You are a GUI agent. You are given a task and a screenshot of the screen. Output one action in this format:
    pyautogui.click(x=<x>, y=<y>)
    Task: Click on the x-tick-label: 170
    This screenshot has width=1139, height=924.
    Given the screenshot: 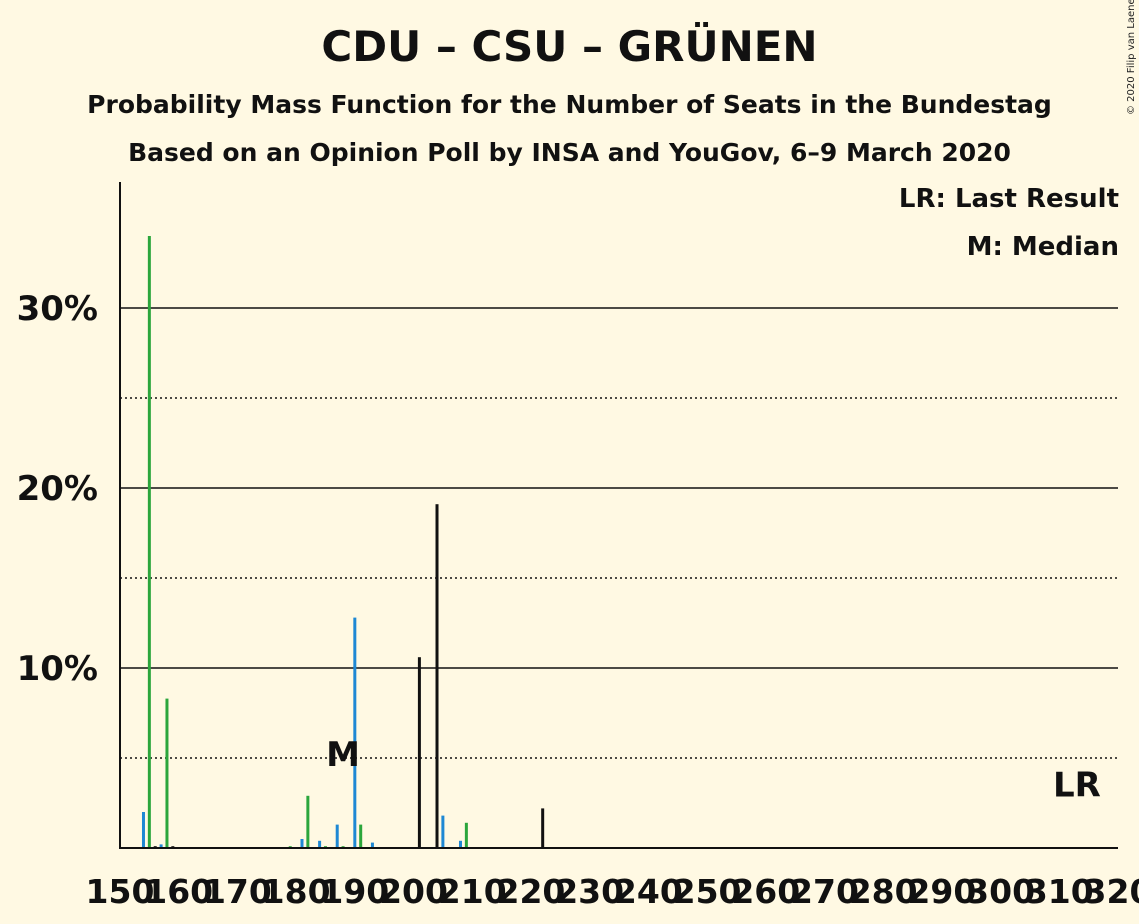 What is the action you would take?
    pyautogui.click(x=237, y=891)
    